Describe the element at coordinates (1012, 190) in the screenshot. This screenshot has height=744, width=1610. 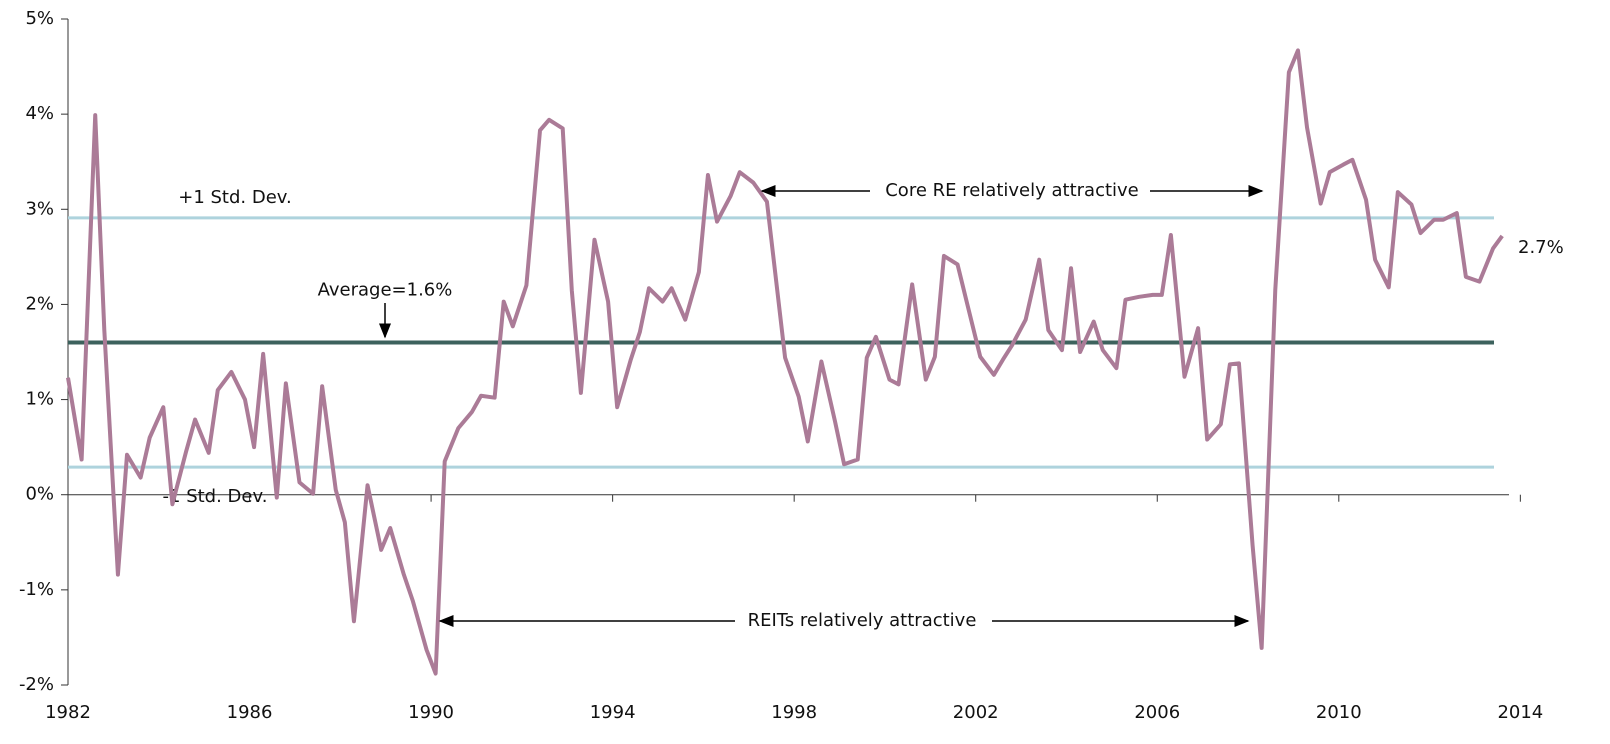
I see `annotation: Core RE relatively attractive` at that location.